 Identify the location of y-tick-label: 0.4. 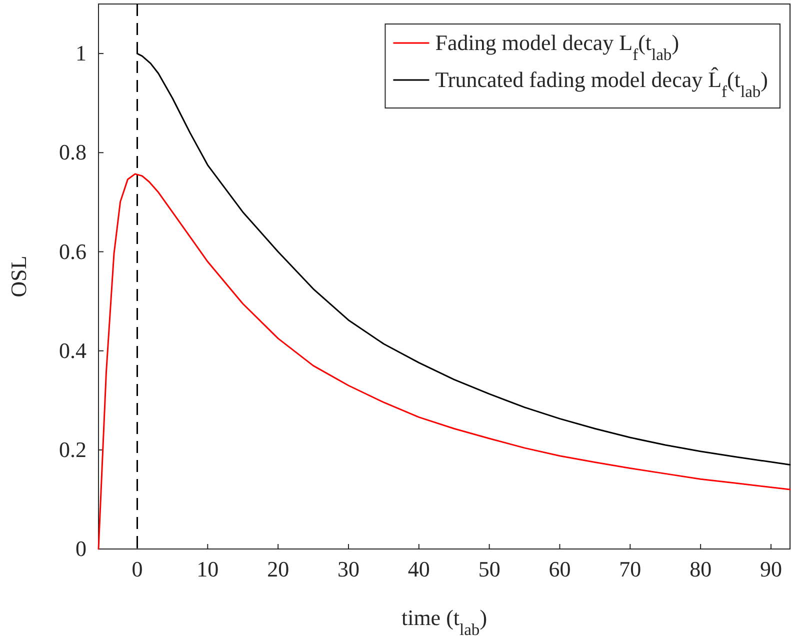
(72, 350).